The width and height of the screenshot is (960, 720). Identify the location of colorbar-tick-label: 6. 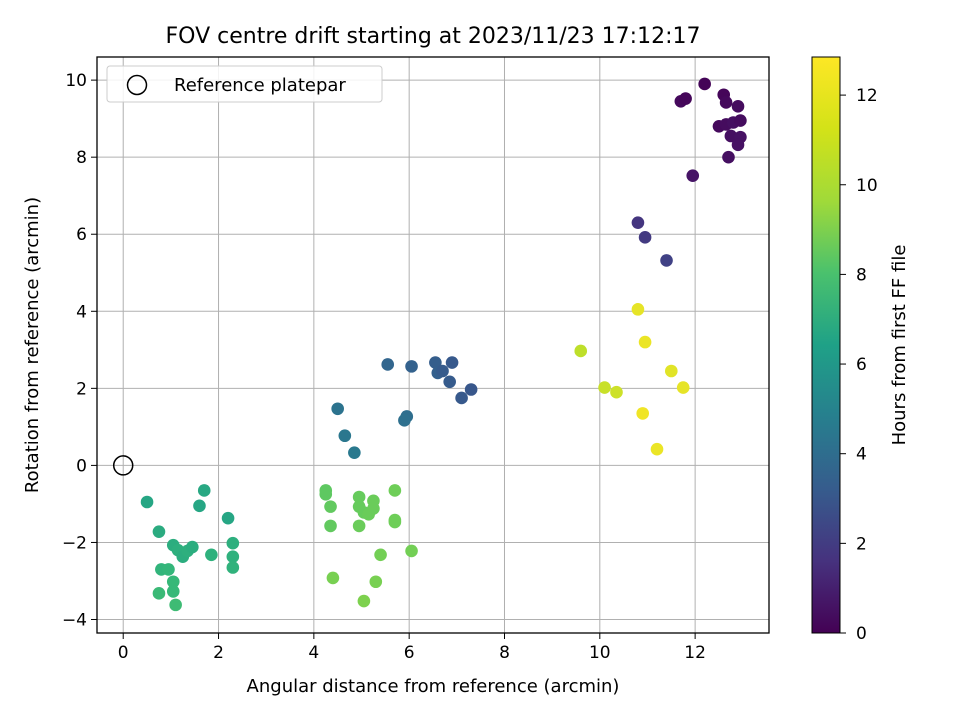
(861, 365).